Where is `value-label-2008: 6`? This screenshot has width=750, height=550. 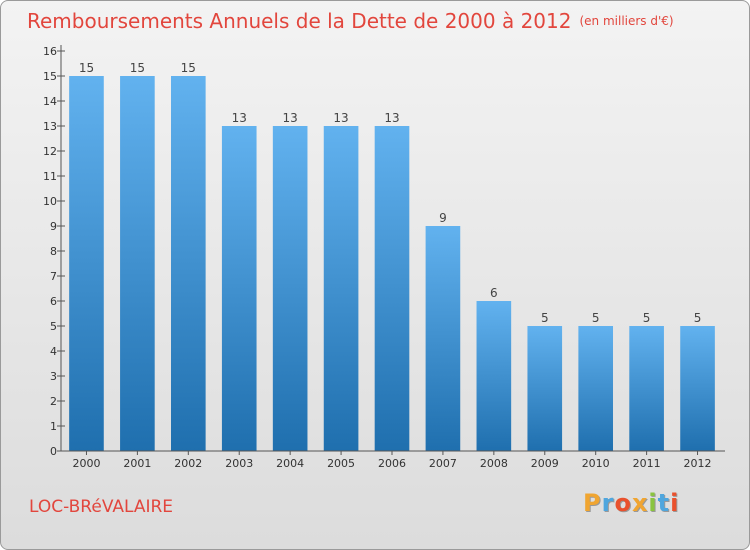 value-label-2008: 6 is located at coordinates (494, 293).